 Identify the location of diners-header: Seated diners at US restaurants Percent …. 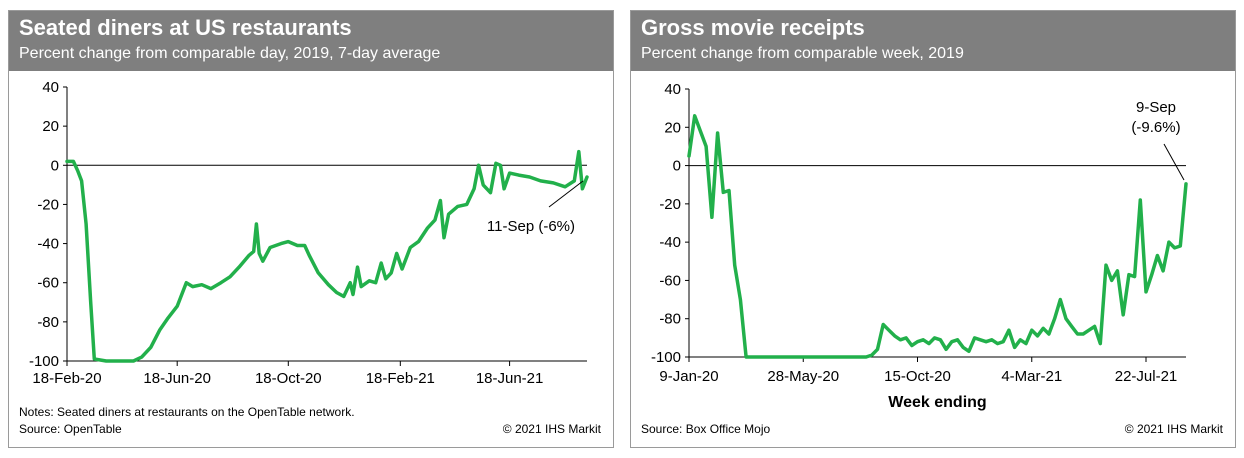
(311, 41).